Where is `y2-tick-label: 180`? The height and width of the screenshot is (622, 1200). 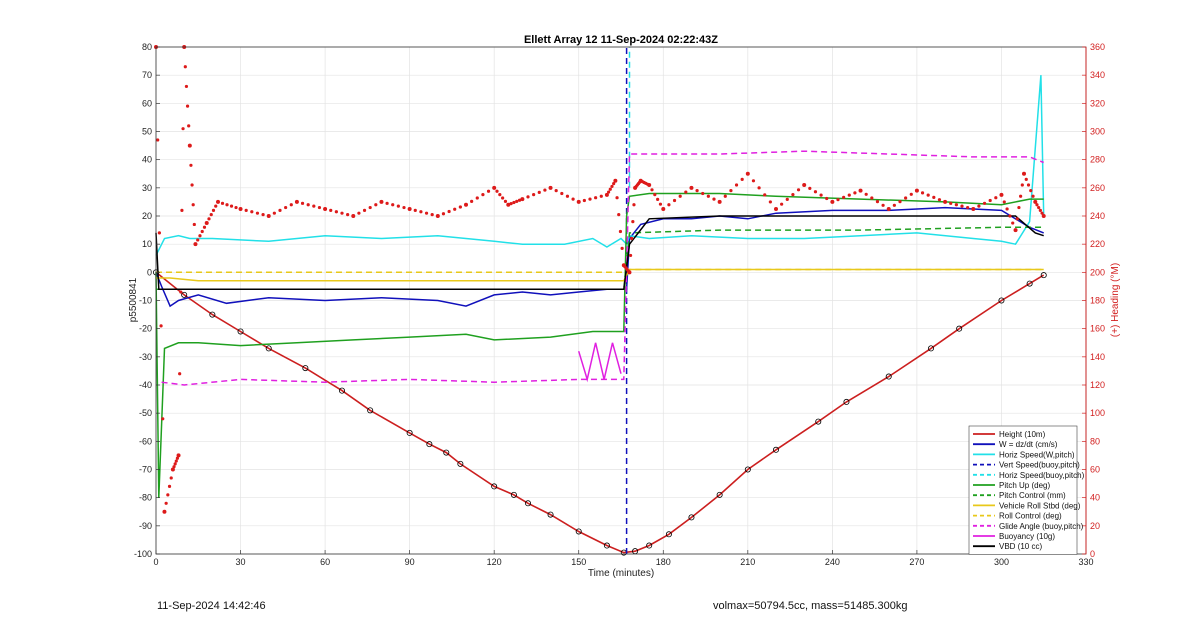
y2-tick-label: 180 is located at coordinates (1097, 301).